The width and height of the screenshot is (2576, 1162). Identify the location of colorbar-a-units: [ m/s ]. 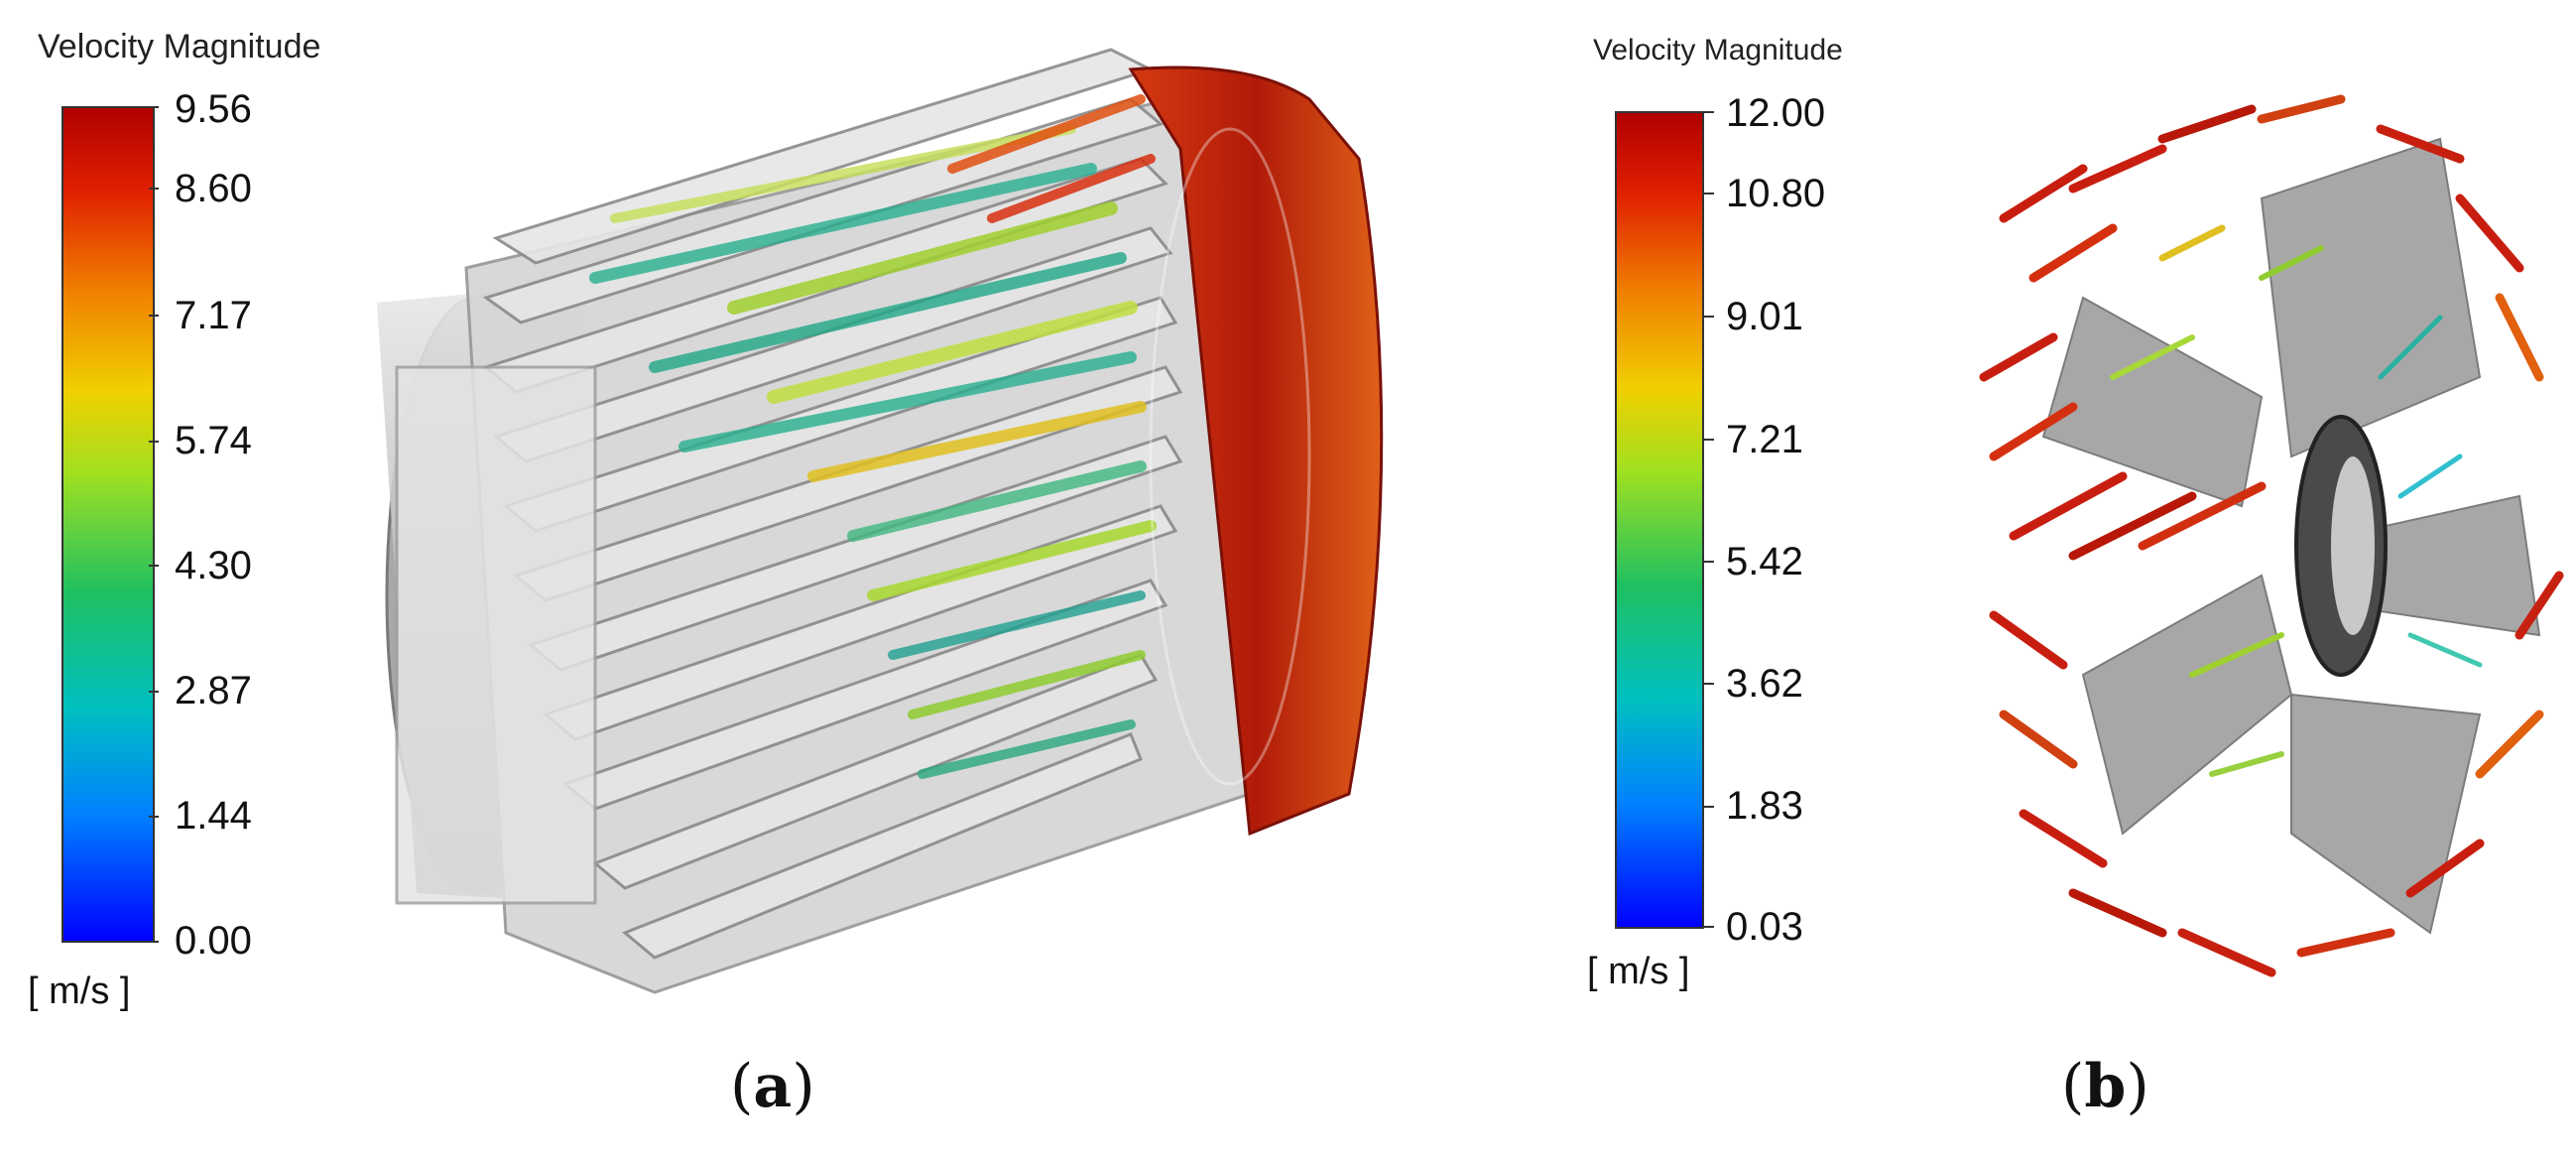
(79, 991).